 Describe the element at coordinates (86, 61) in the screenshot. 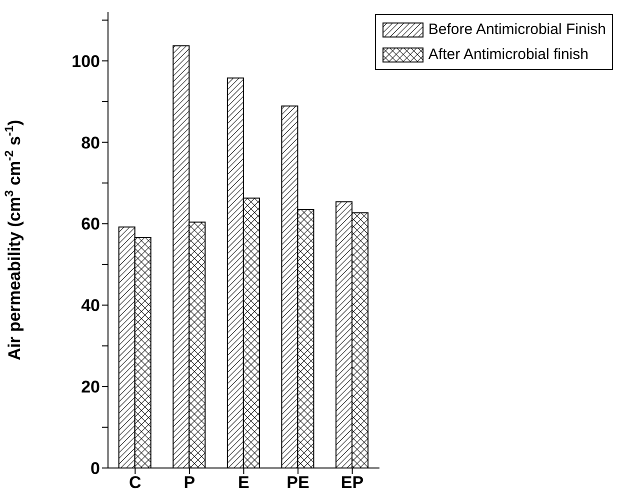

I see `y-tick-label: 100` at that location.